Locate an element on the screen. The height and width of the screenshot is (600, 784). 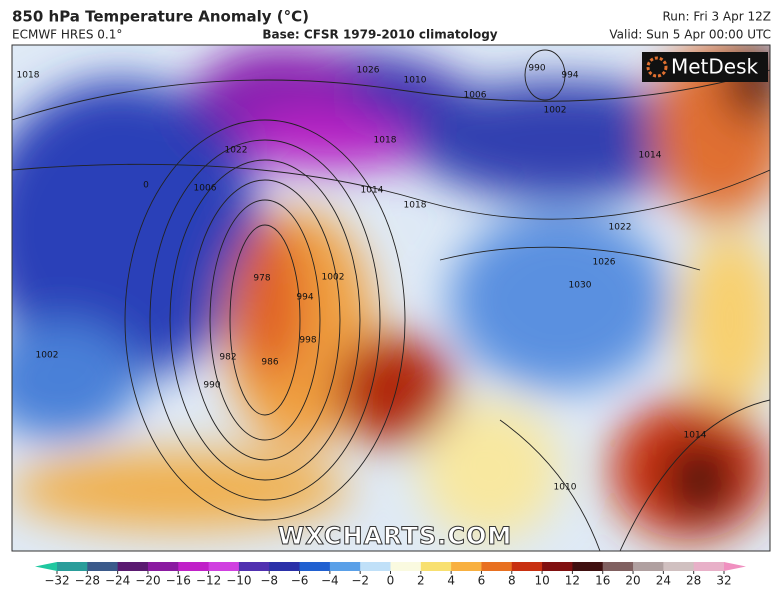
title: 850 hPa Temperature Anomaly (°C) is located at coordinates (160, 17).